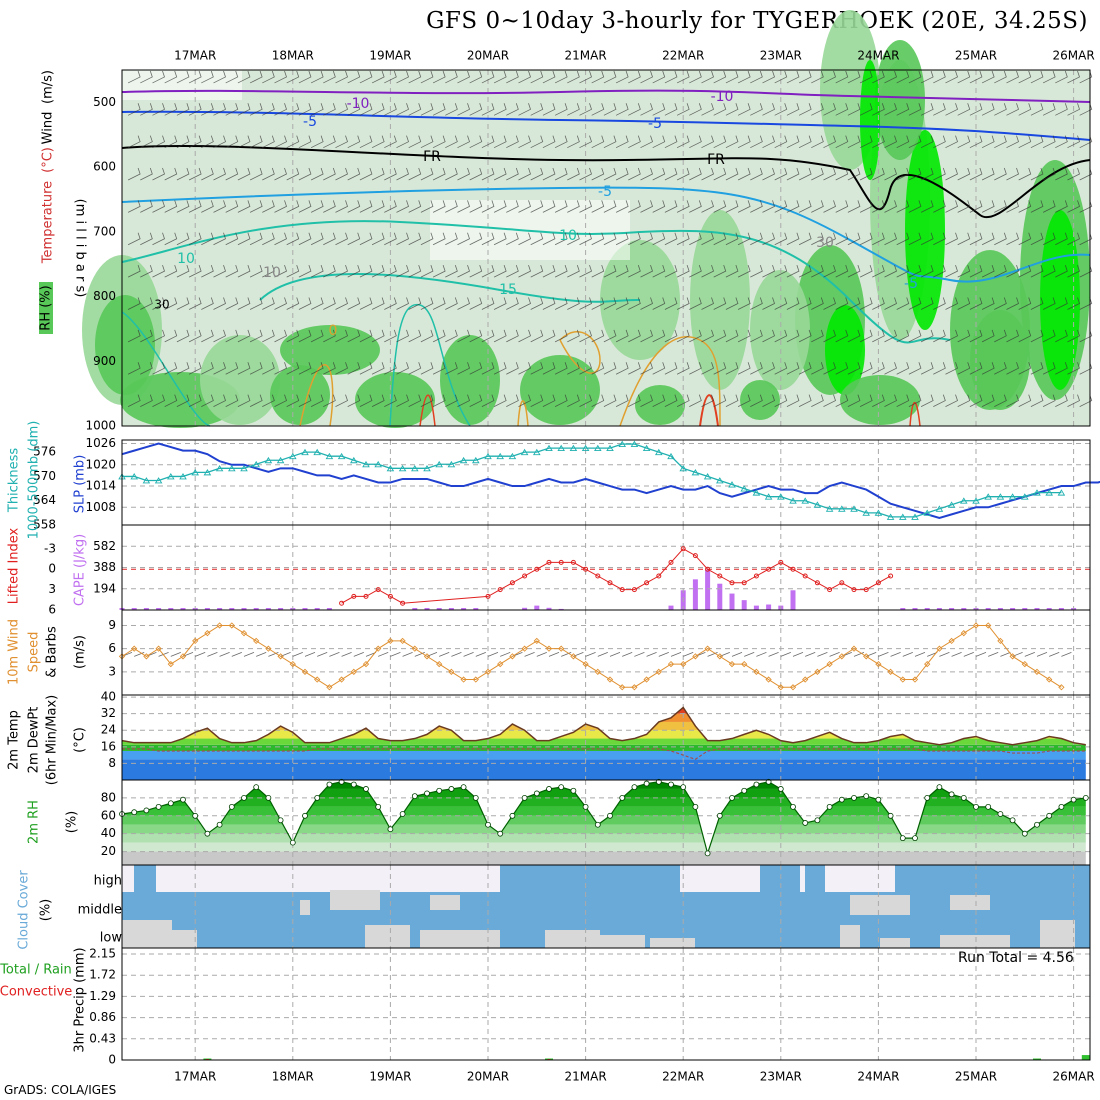 The width and height of the screenshot is (1100, 1100). I want to click on isotherm-label: 10, so click(568, 236).